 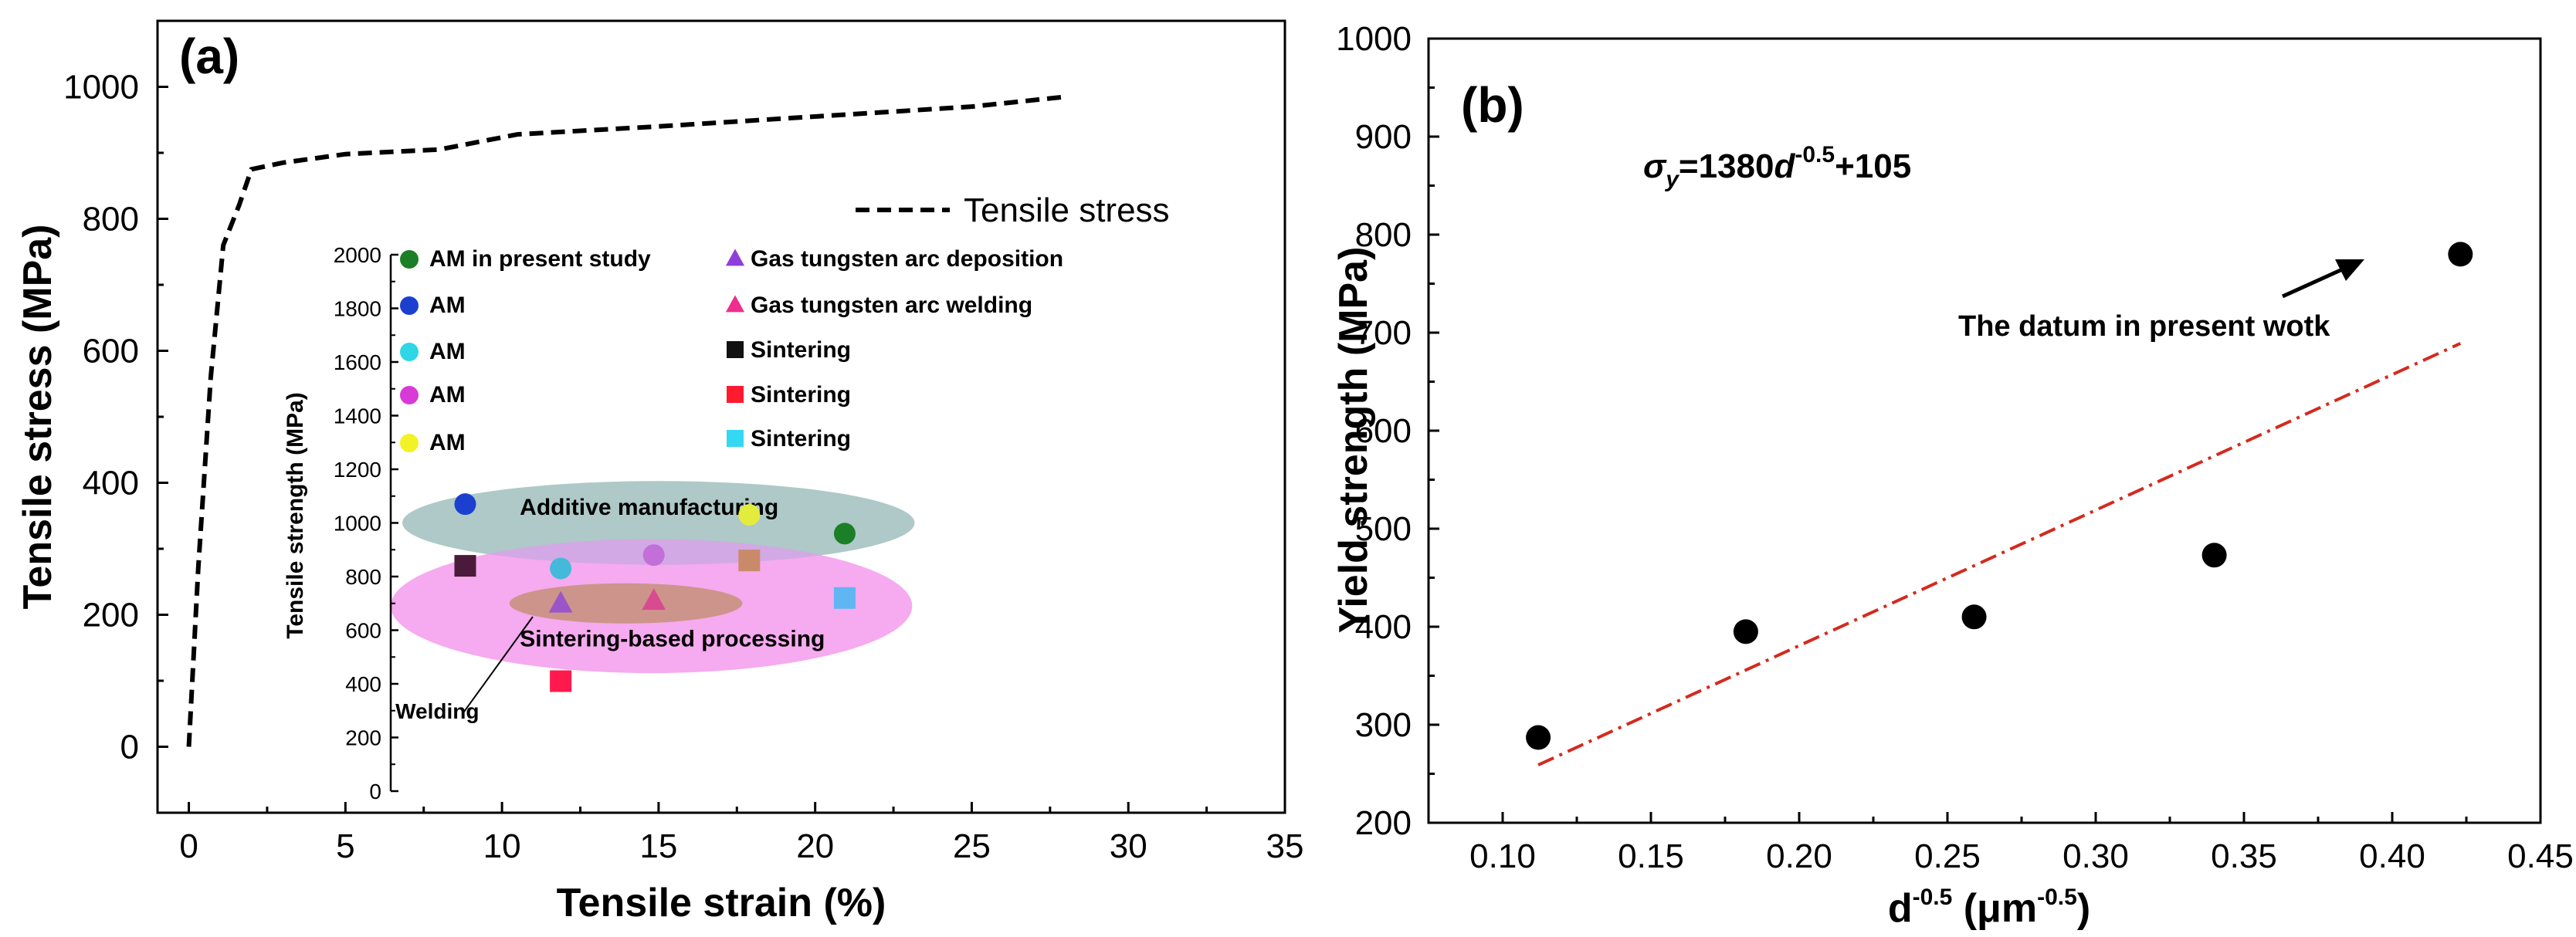 I want to click on panel-b-x-tick-label: 0.45, so click(x=2540, y=856).